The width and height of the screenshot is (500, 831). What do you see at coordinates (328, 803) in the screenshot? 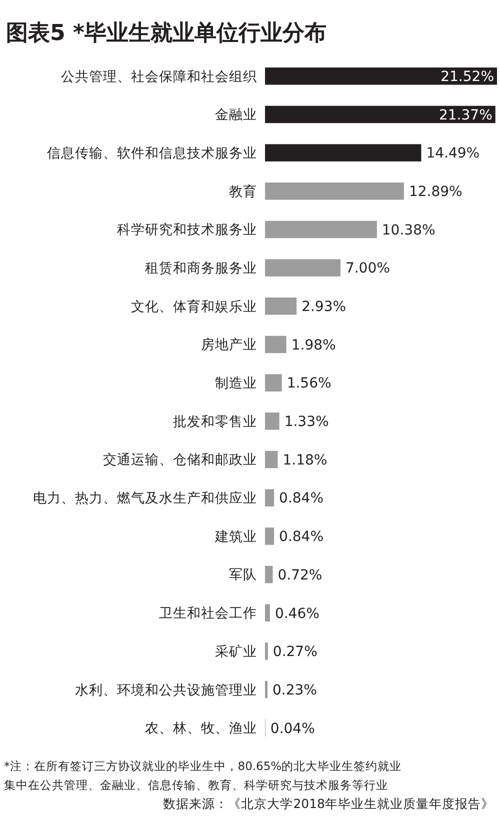
I see `source-note: 数据来源：《北京大学2018年毕业生就业质量年度报告》` at bounding box center [328, 803].